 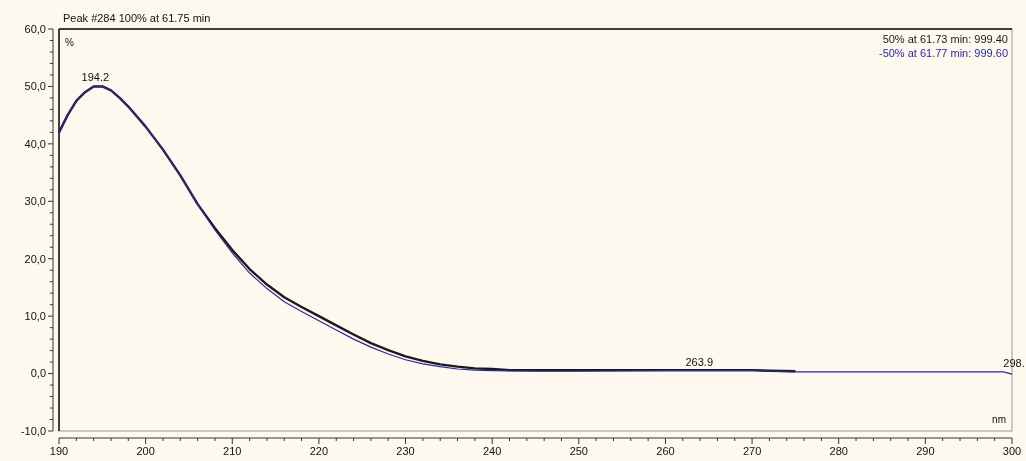 What do you see at coordinates (319, 451) in the screenshot?
I see `x-tick-label: 220` at bounding box center [319, 451].